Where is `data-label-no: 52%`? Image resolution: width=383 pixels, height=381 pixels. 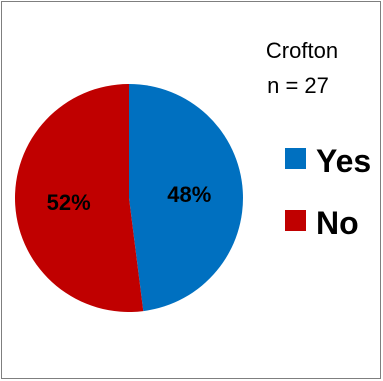
data-label-no: 52% is located at coordinates (69, 202).